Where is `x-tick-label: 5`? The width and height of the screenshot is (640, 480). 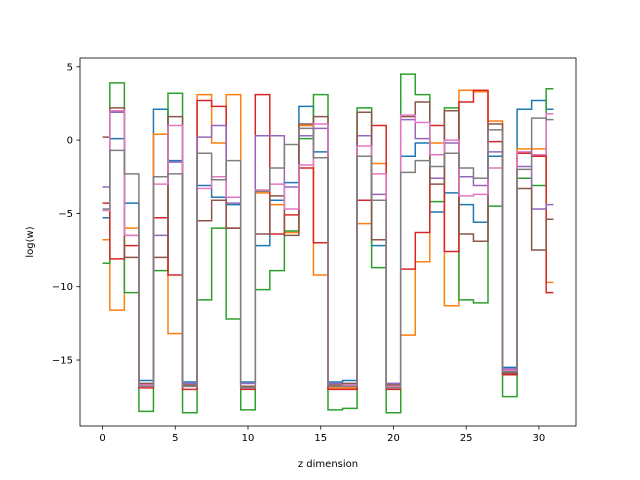
x-tick-label: 5 is located at coordinates (175, 438).